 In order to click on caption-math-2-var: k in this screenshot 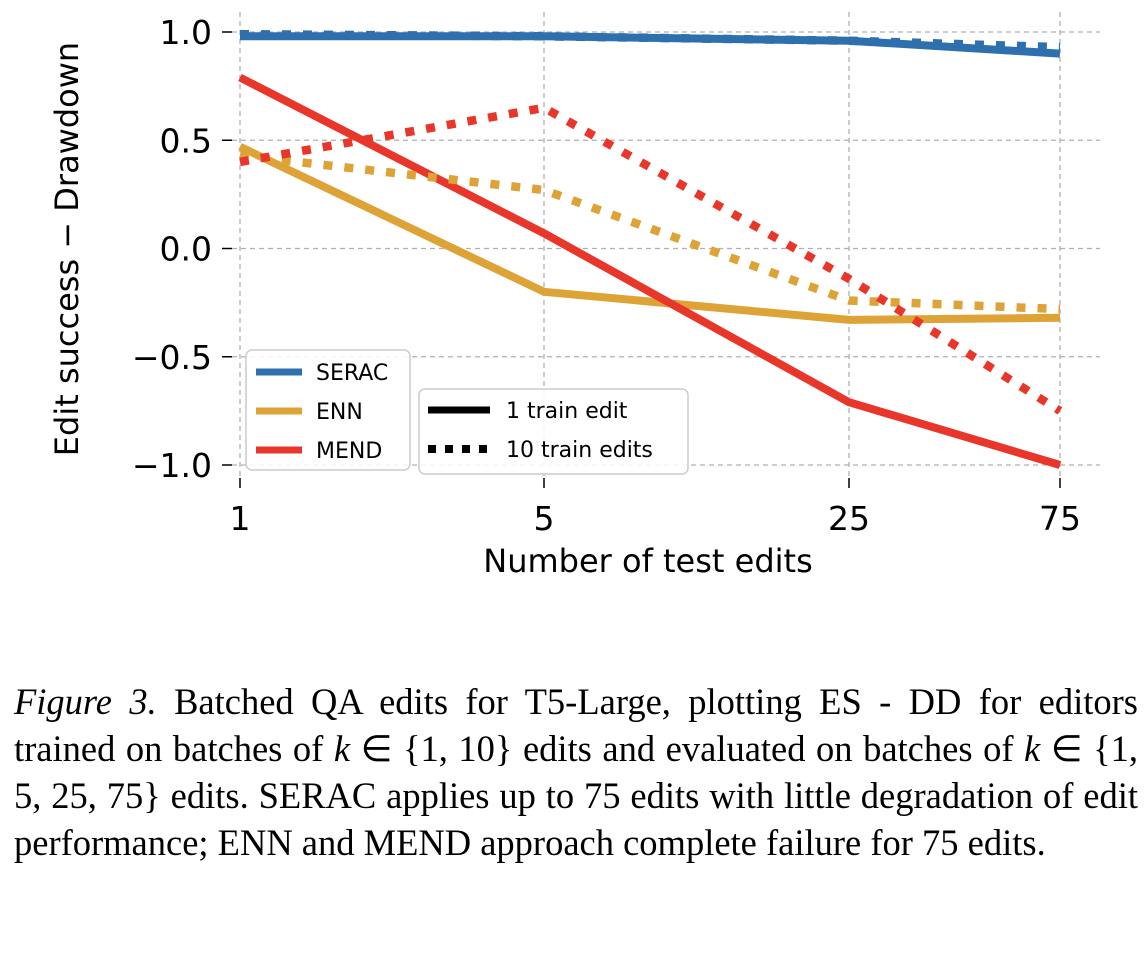, I will do `click(1032, 748)`.